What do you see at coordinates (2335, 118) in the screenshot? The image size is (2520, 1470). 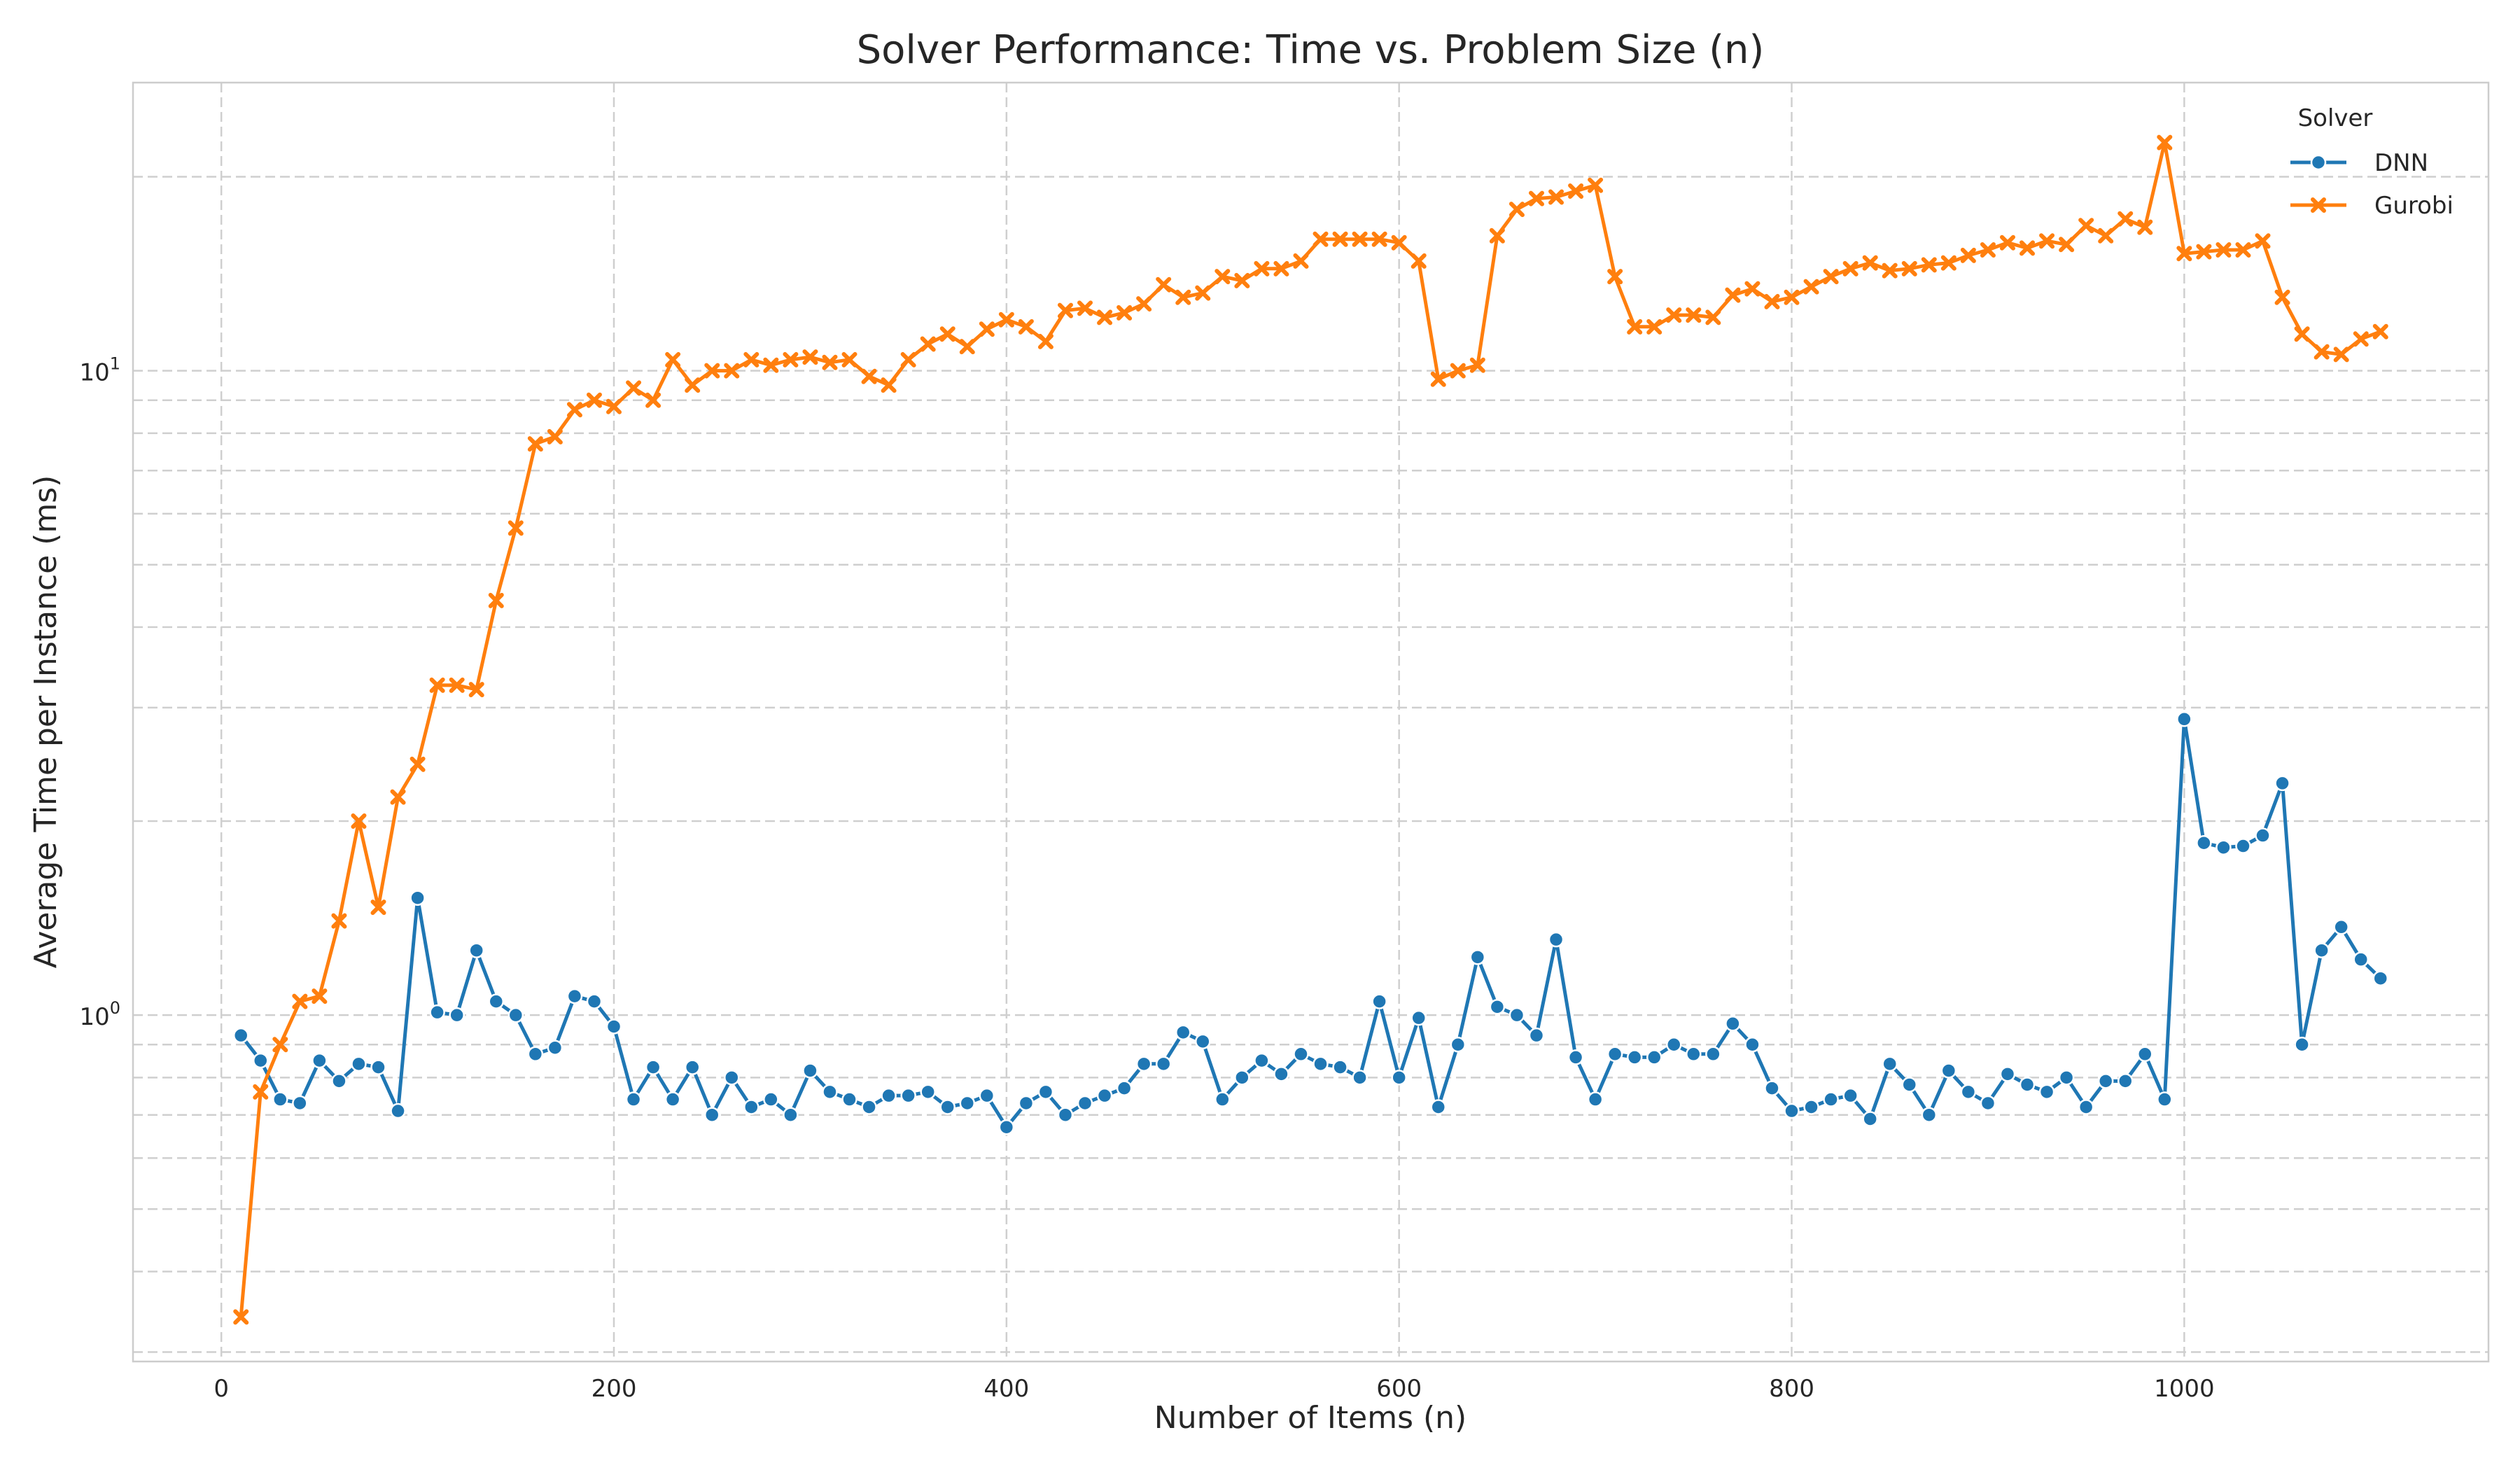 I see `legend-title: Solver` at bounding box center [2335, 118].